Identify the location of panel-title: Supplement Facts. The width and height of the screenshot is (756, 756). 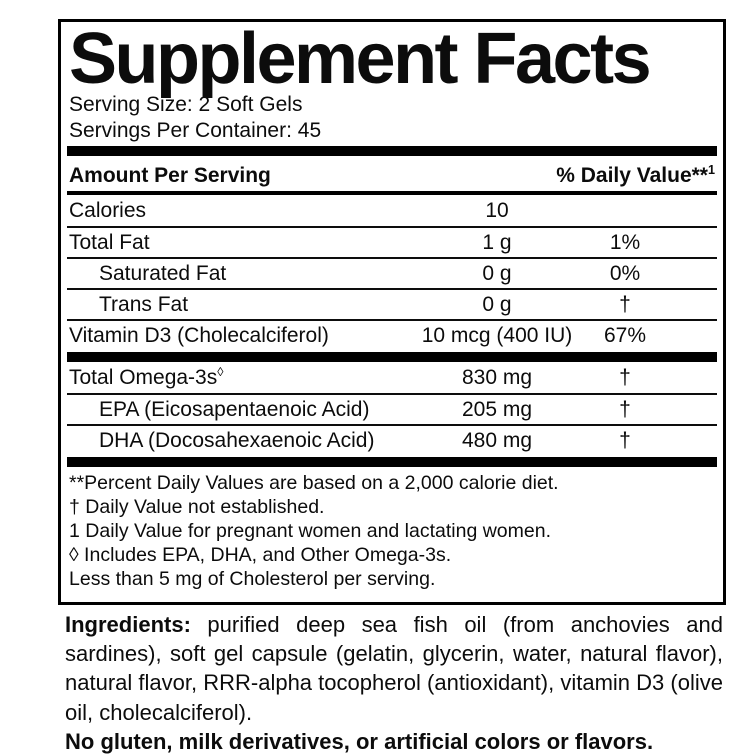
(360, 59).